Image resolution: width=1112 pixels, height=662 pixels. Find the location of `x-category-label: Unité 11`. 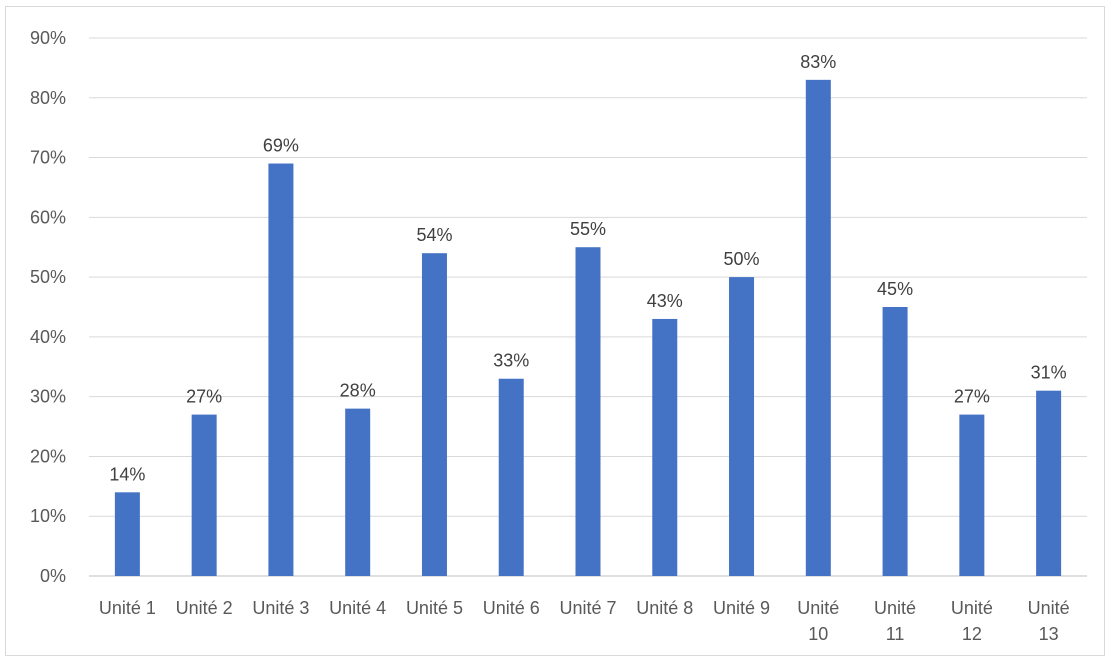

x-category-label: Unité 11 is located at coordinates (895, 621).